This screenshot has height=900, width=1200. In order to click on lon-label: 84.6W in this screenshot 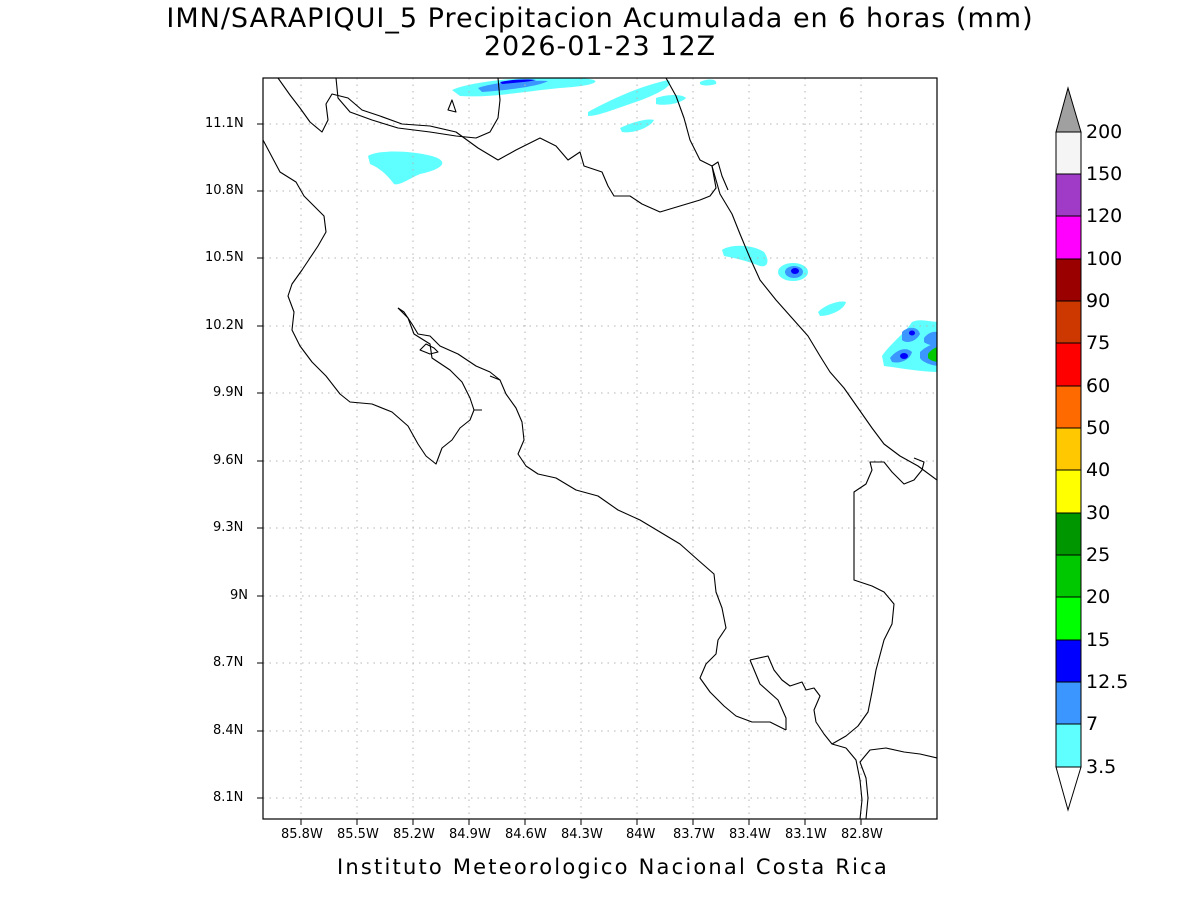, I will do `click(526, 834)`.